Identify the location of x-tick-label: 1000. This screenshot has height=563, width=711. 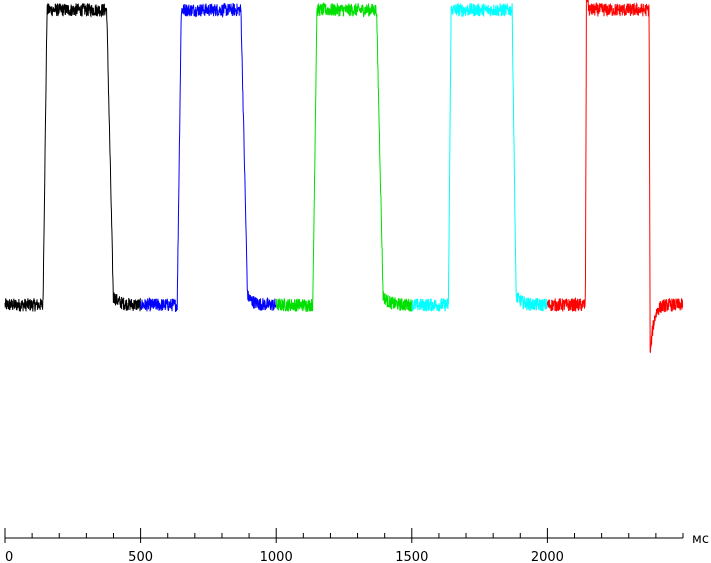
(276, 556).